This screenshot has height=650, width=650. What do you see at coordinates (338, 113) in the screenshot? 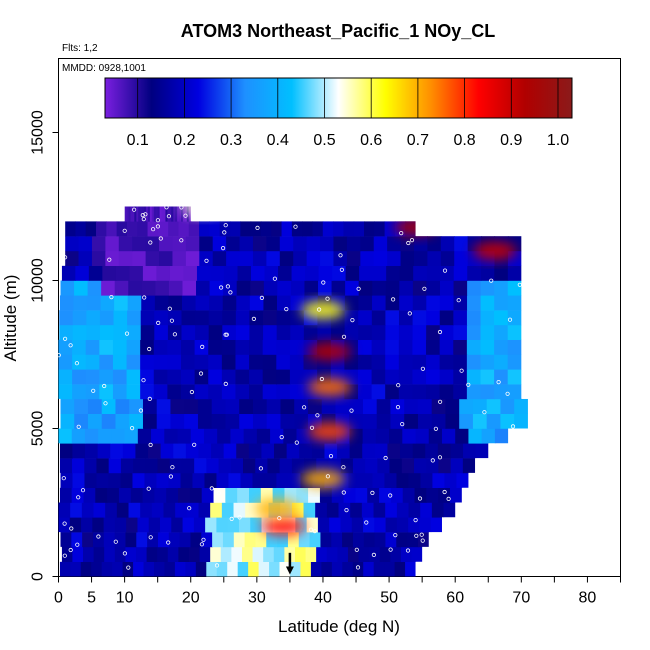
I see `colorbar: 0.1 0.2 0.3 0.4 0.5 0.6 0.7 0.8 0.9 1.0` at bounding box center [338, 113].